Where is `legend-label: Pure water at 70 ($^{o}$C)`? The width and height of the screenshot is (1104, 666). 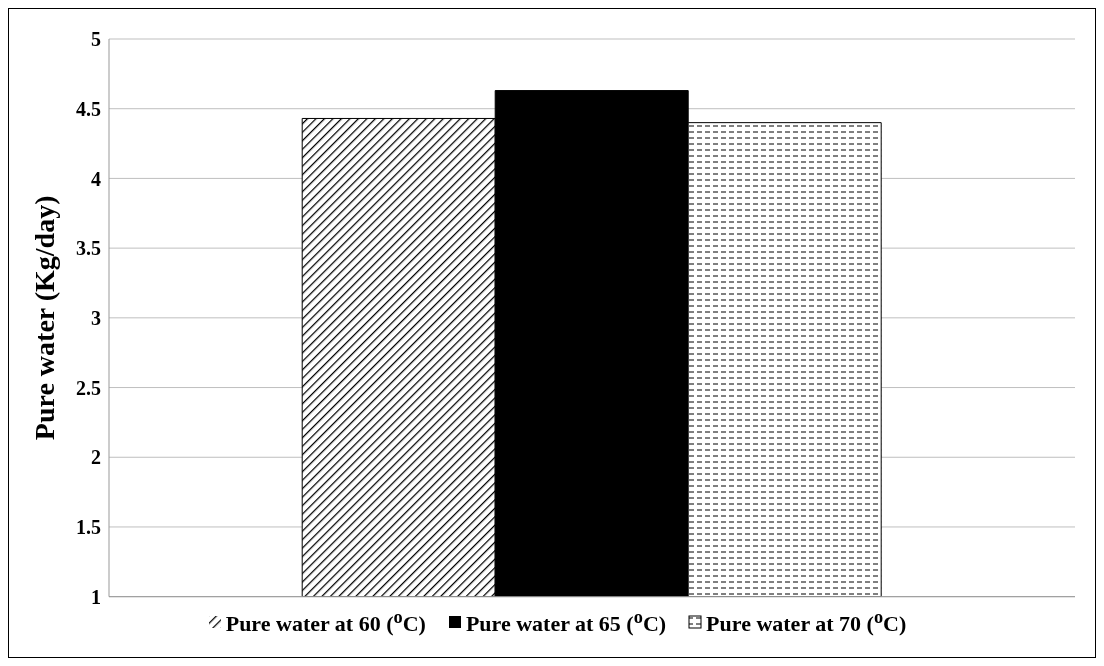 legend-label: Pure water at 70 ($^{o}$C) is located at coordinates (806, 621).